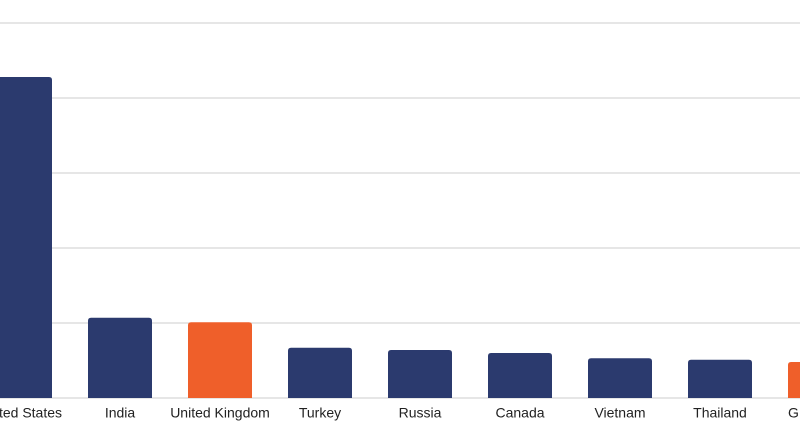 The image size is (800, 445). Describe the element at coordinates (31, 413) in the screenshot. I see `x-tick-label: United States` at that location.